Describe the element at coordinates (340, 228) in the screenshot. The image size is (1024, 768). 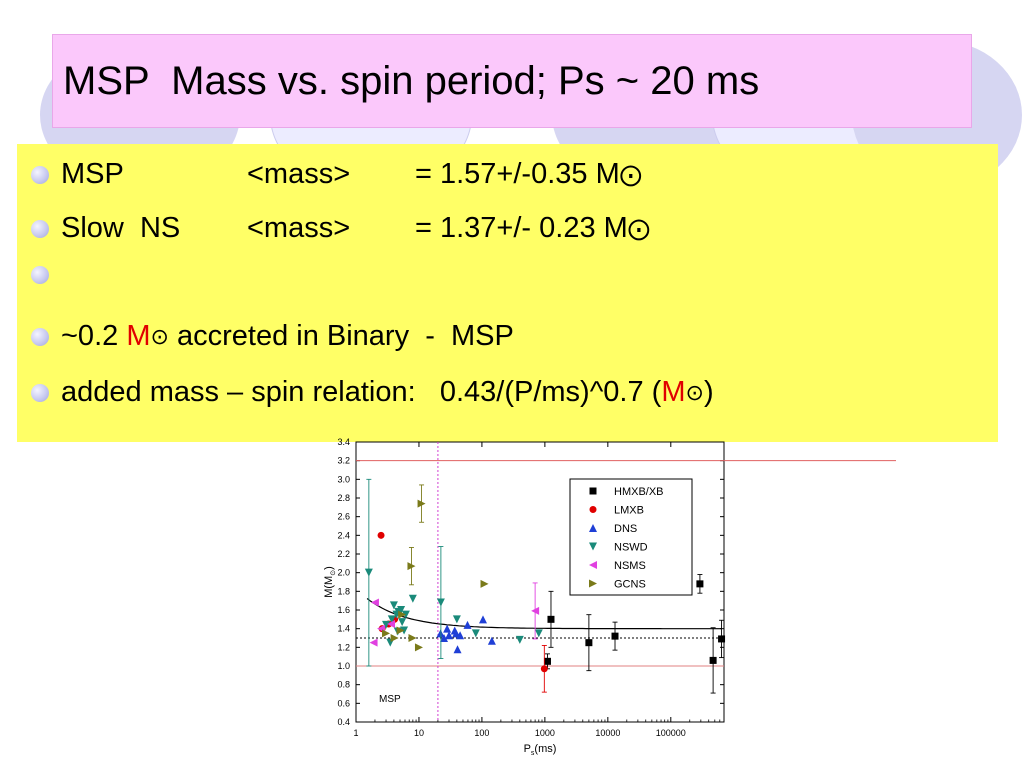
I see `bullet-slow-ns-mass: Slow NS <mass> = 1.37+/- 0.23 M ⨀` at that location.